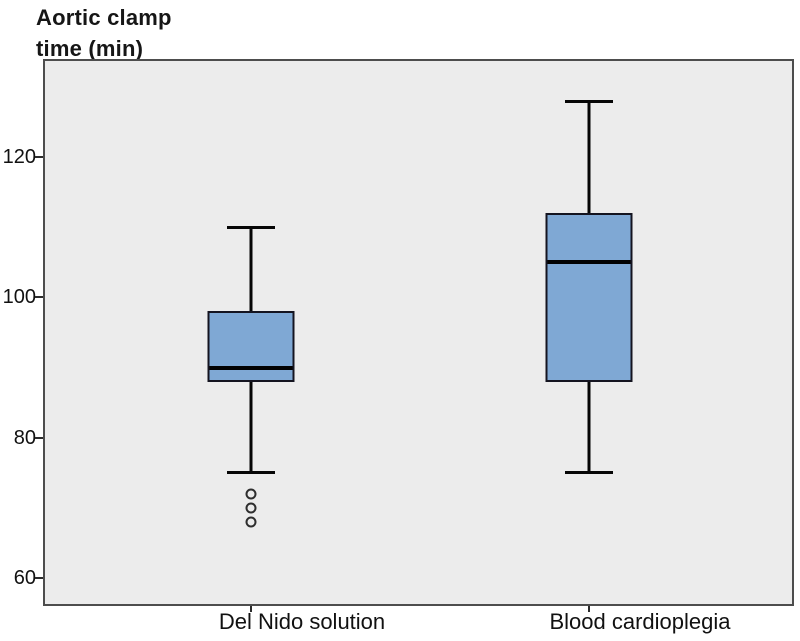 The height and width of the screenshot is (641, 800). I want to click on chart-title-line2: time (min), so click(90, 48).